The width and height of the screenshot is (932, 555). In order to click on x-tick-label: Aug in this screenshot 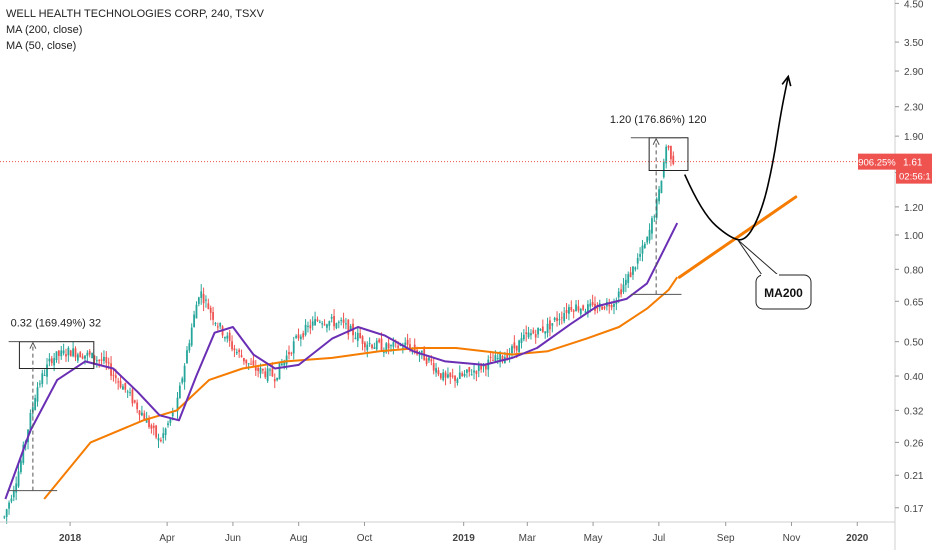, I will do `click(299, 538)`.